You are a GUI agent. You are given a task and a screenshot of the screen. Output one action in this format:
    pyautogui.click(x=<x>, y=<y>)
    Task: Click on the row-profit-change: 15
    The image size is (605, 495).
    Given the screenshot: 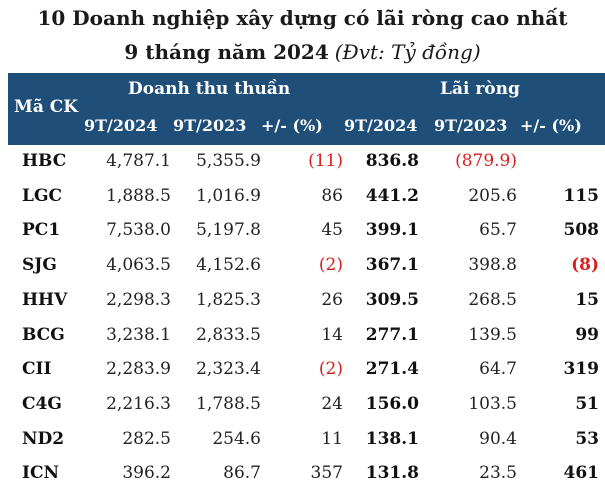 What is the action you would take?
    pyautogui.click(x=587, y=299)
    